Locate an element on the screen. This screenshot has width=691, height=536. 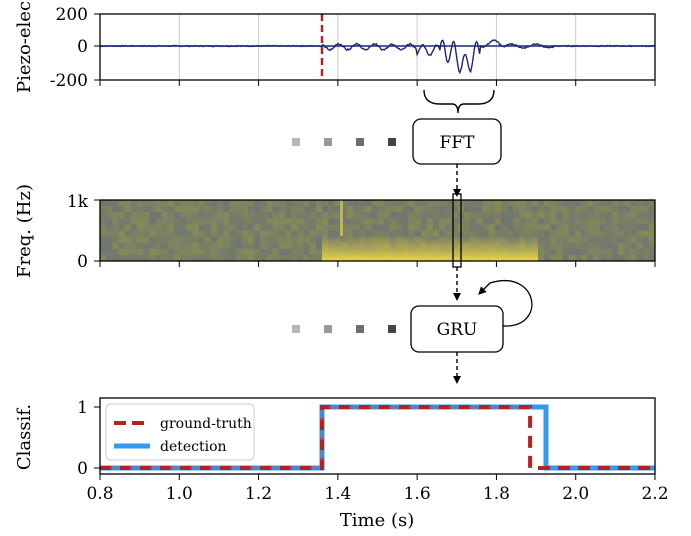
classifier-ytick-1: 1 is located at coordinates (82, 408).